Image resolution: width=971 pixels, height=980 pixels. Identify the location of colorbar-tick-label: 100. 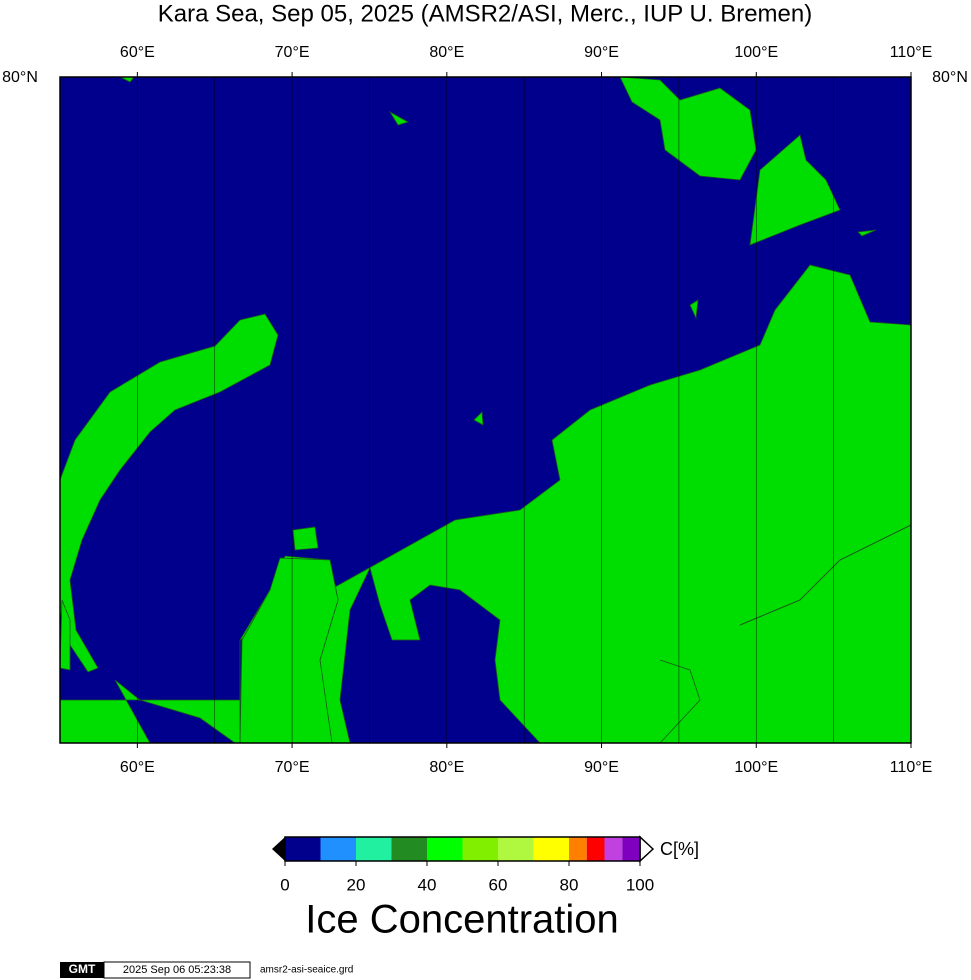
(640, 884).